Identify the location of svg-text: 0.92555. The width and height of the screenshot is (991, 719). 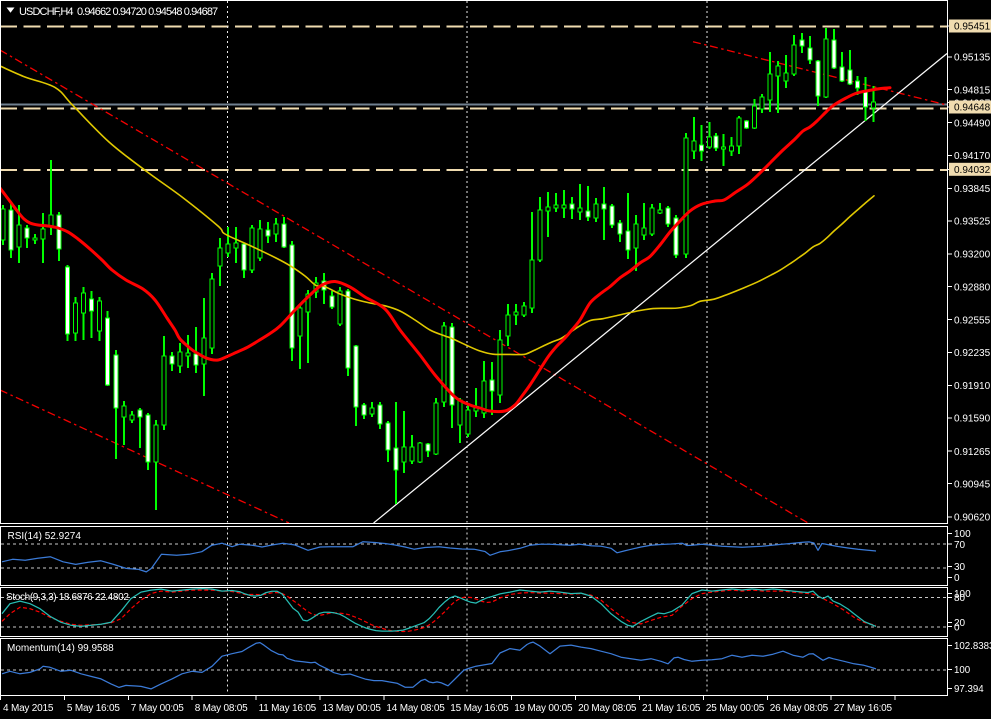
(972, 320).